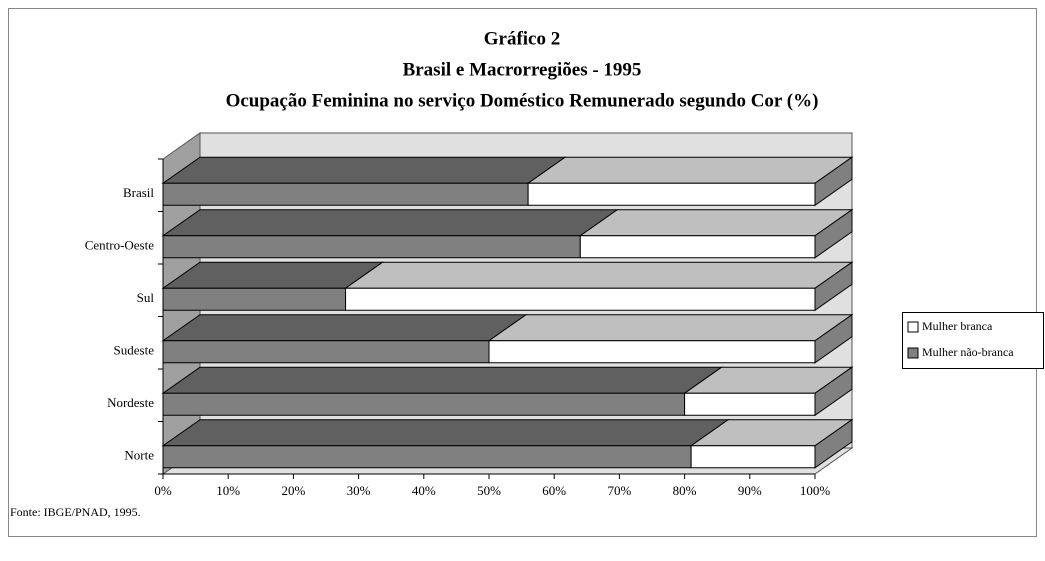 The image size is (1045, 561). Describe the element at coordinates (554, 490) in the screenshot. I see `x-tick-label: 60%` at that location.